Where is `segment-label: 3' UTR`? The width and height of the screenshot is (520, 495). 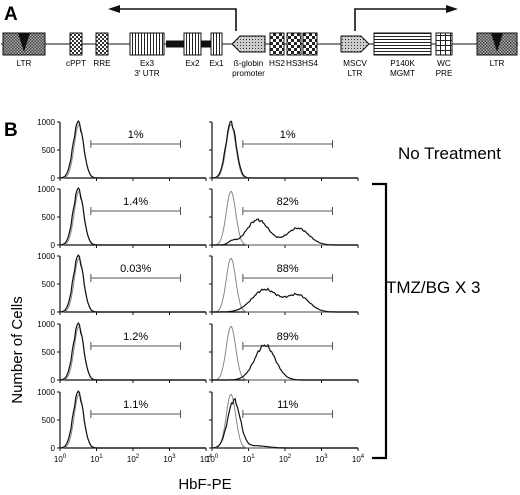 segment-label: 3' UTR is located at coordinates (146, 73).